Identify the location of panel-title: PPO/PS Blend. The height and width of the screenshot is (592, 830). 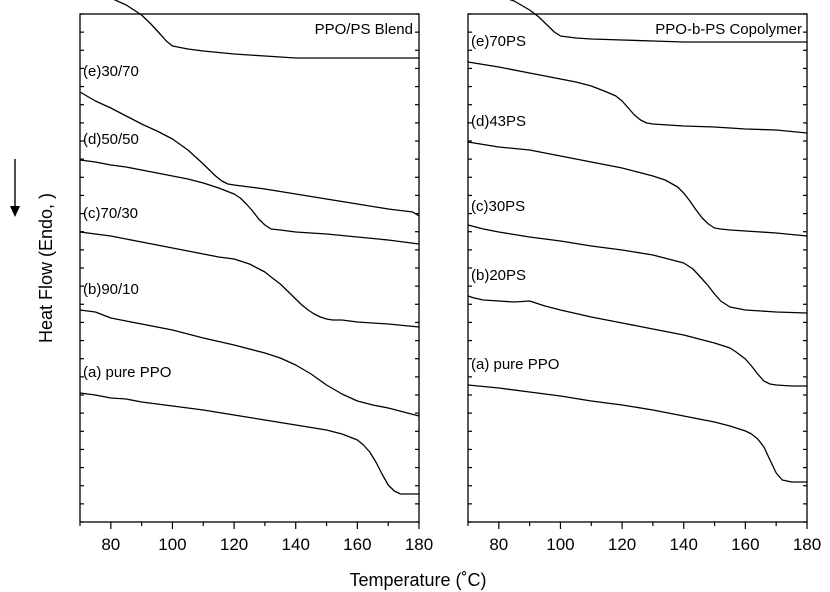
(364, 29).